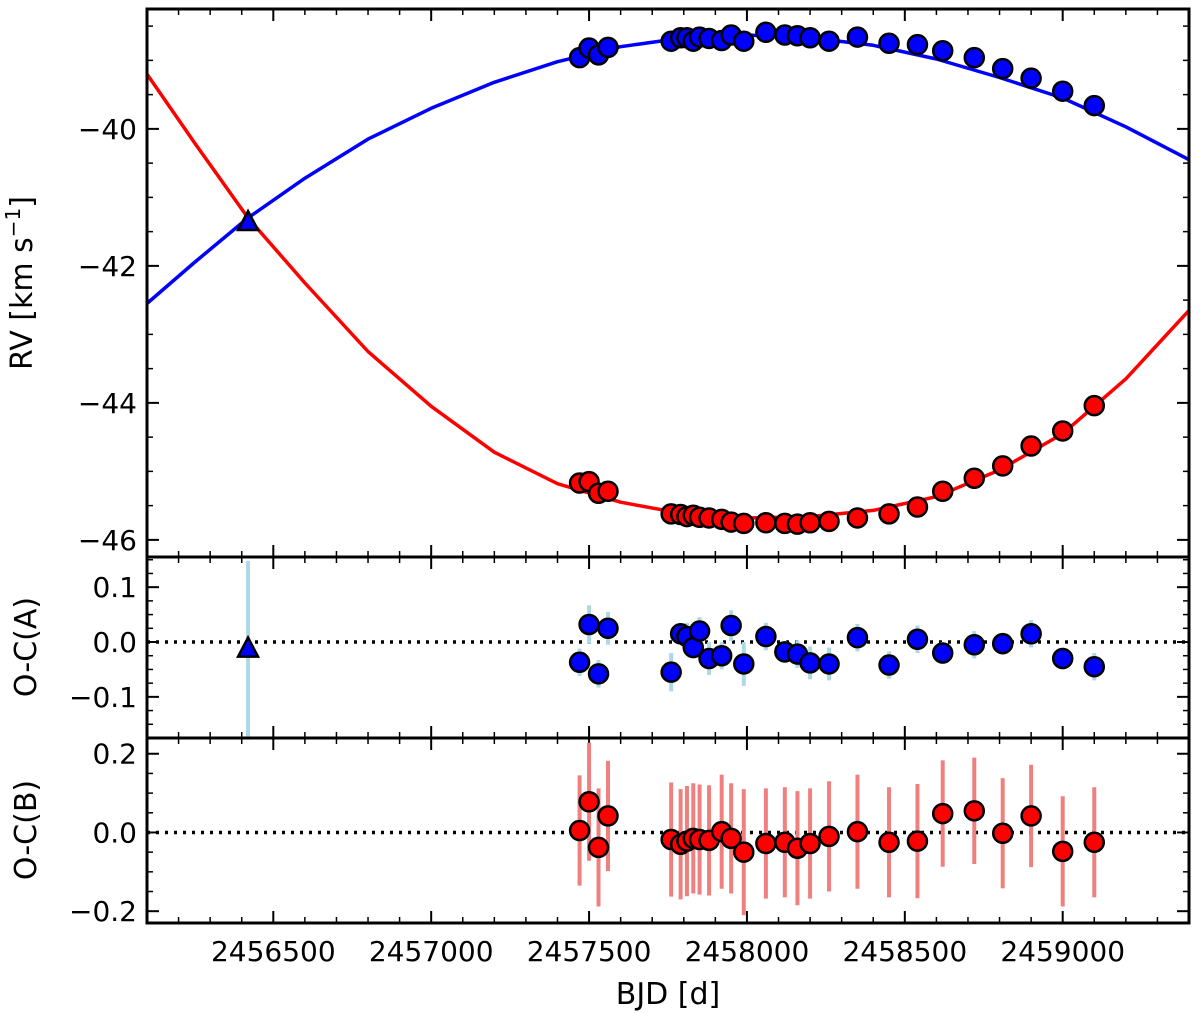  I want to click on oc-a-y-axis-title: O-C(A), so click(26, 647).